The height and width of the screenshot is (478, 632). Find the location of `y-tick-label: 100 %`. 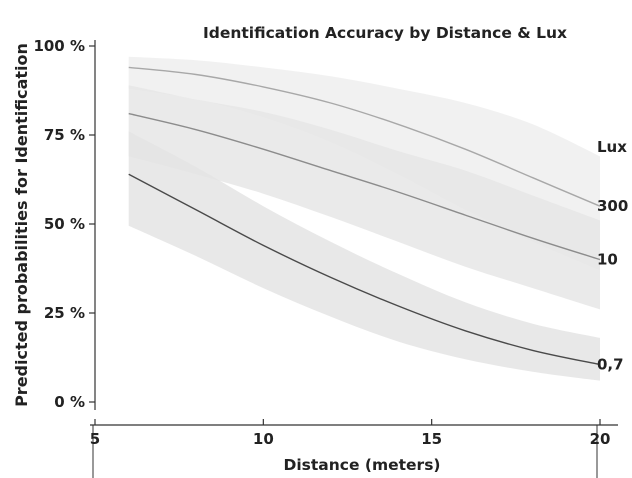

y-tick-label: 100 % is located at coordinates (59, 46).